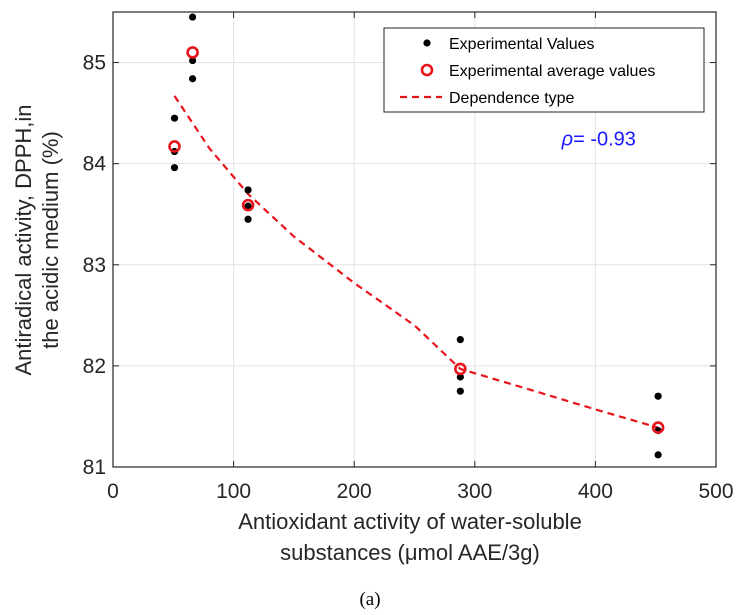  I want to click on correlation-annotation: ρ= -0.93, so click(598, 139).